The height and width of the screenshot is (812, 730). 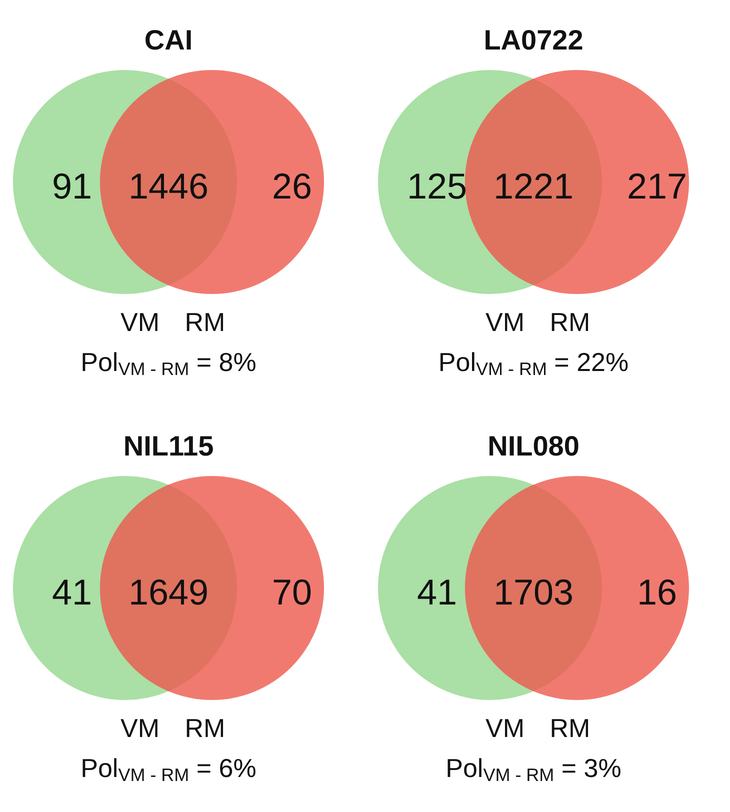 What do you see at coordinates (437, 186) in the screenshot?
I see `data-label: 125` at bounding box center [437, 186].